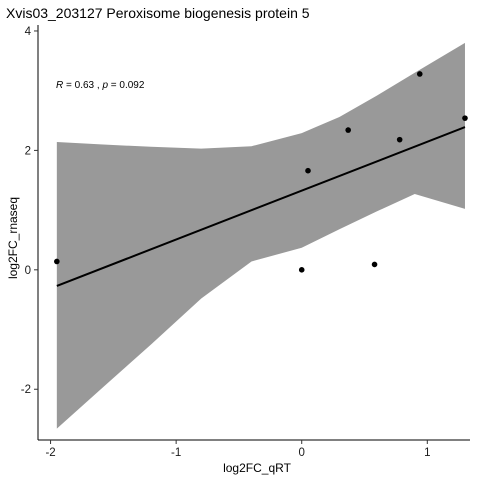  I want to click on y-tick-label: 2, so click(28, 151).